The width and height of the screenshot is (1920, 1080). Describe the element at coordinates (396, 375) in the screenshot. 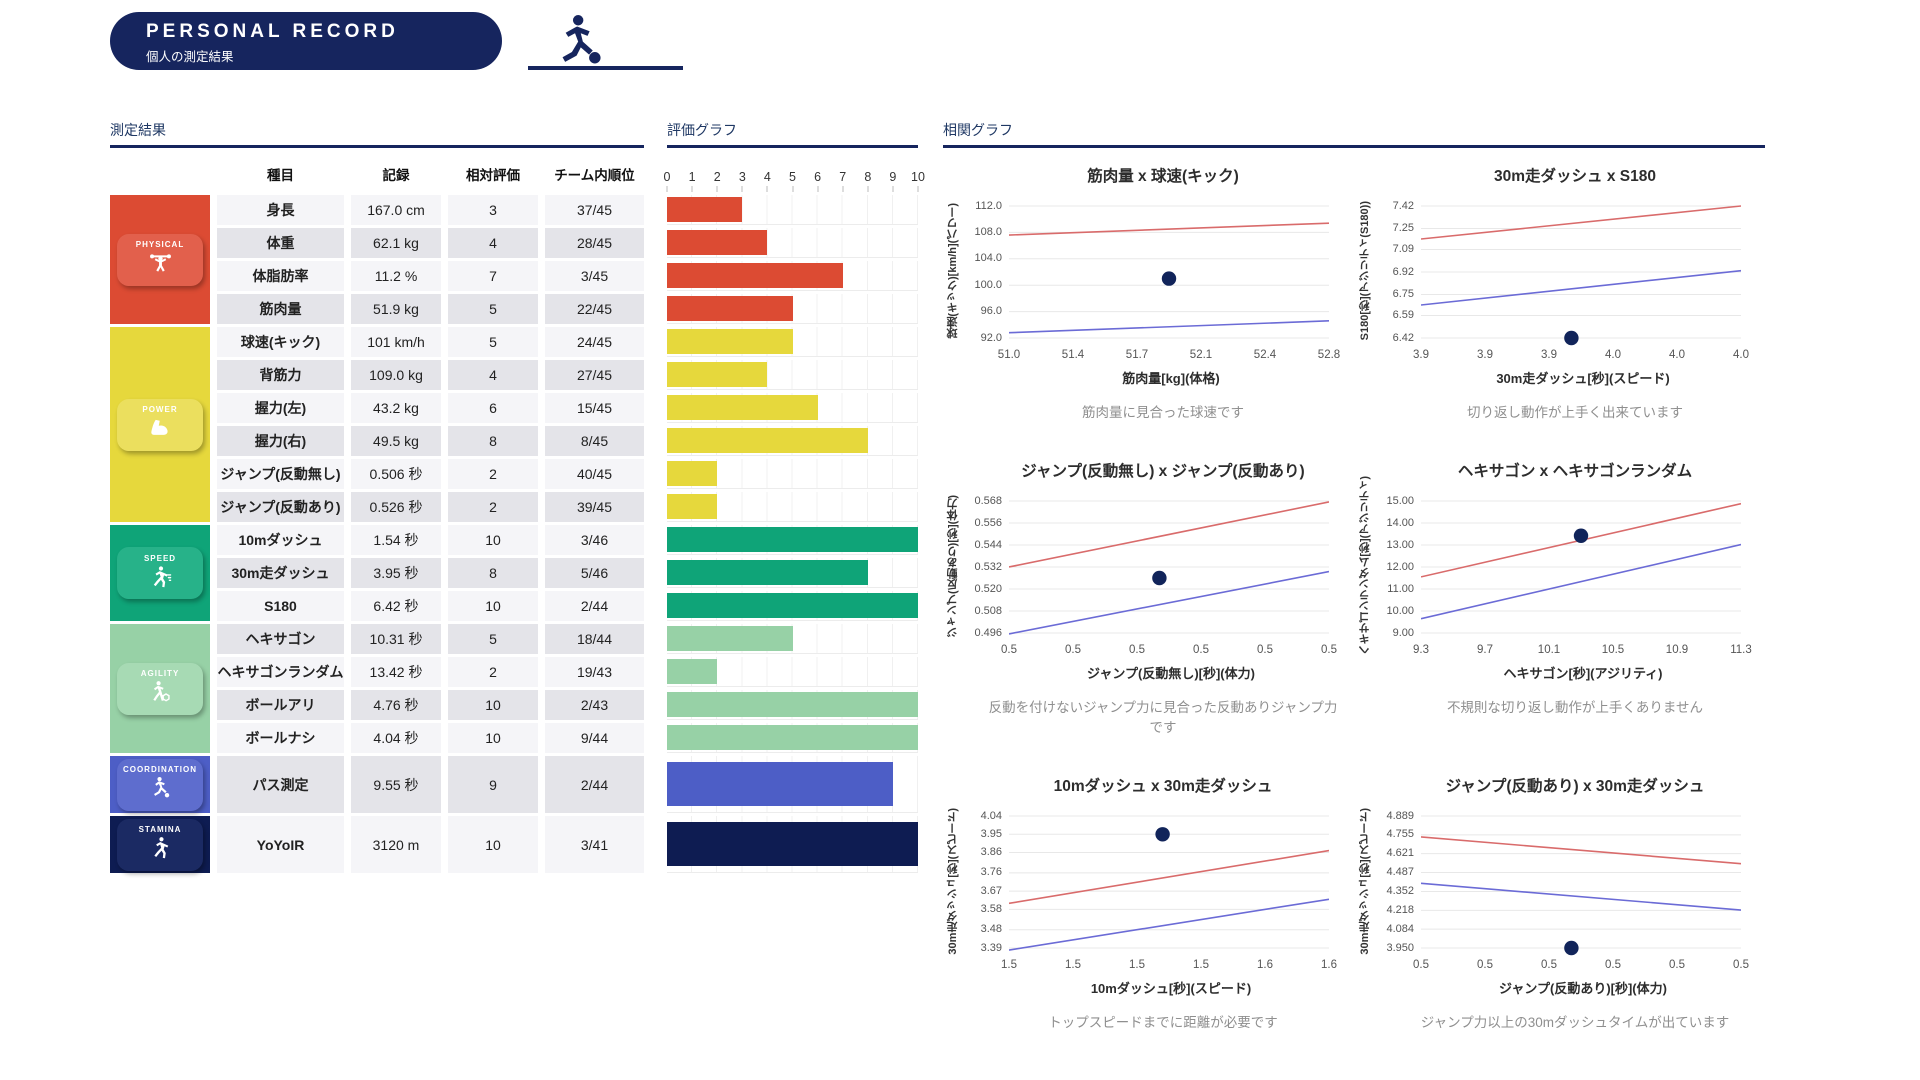

I see `record-cell: 109.0 kg` at that location.